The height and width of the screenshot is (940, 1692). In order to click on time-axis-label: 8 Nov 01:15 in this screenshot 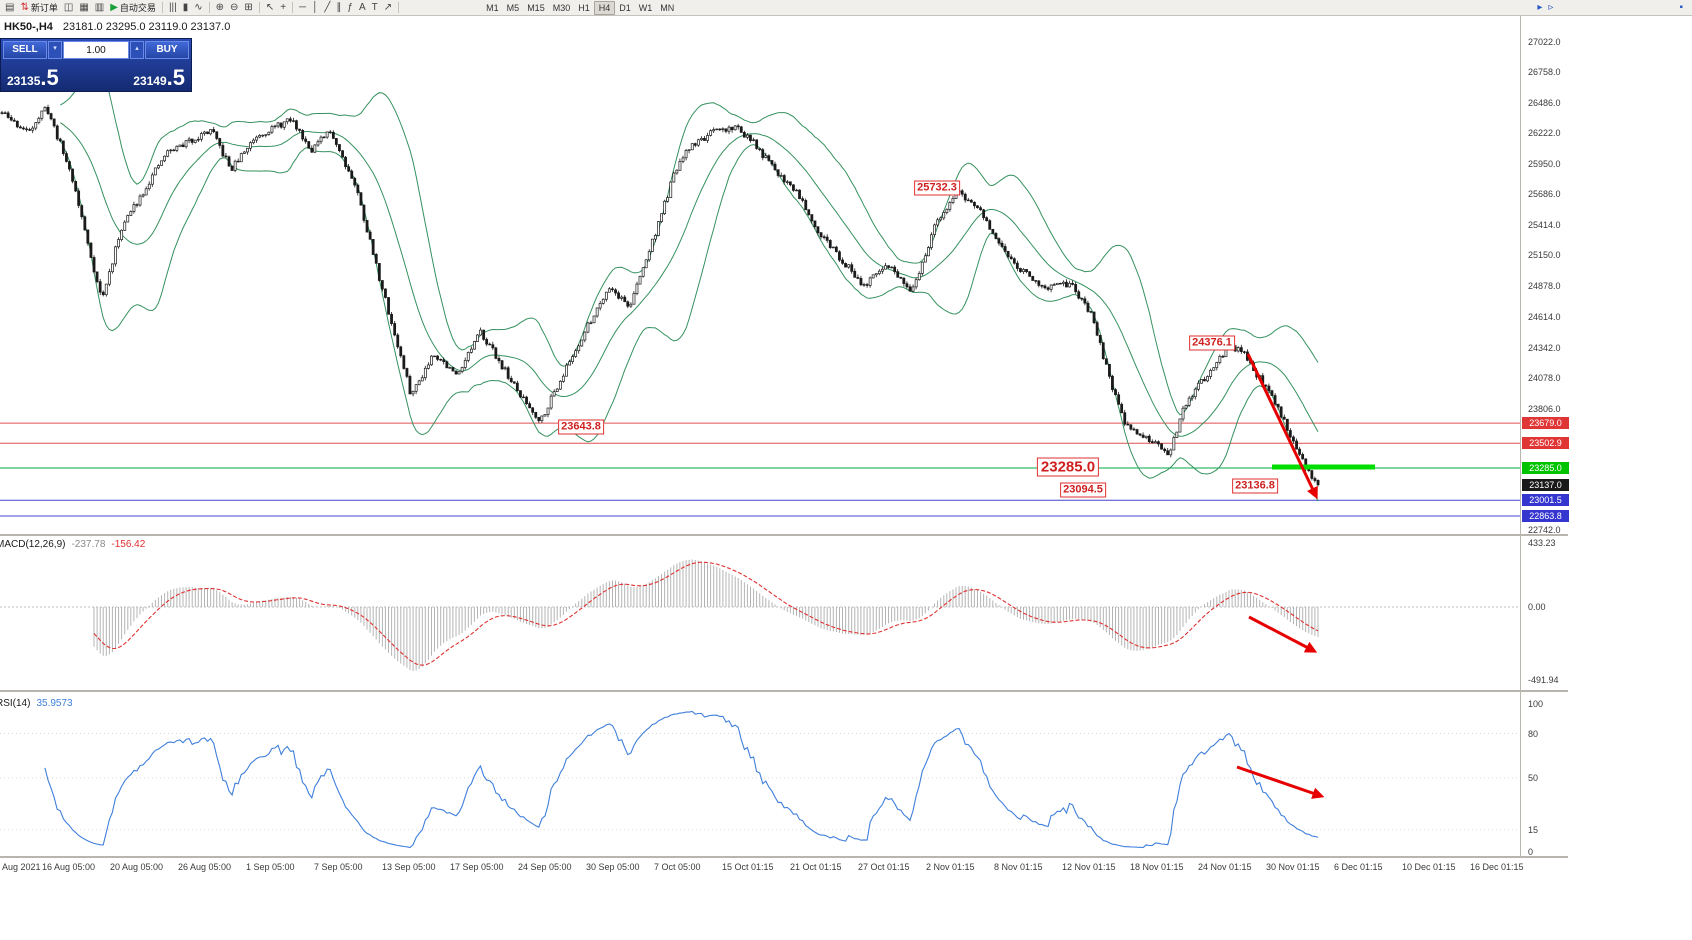, I will do `click(1018, 867)`.